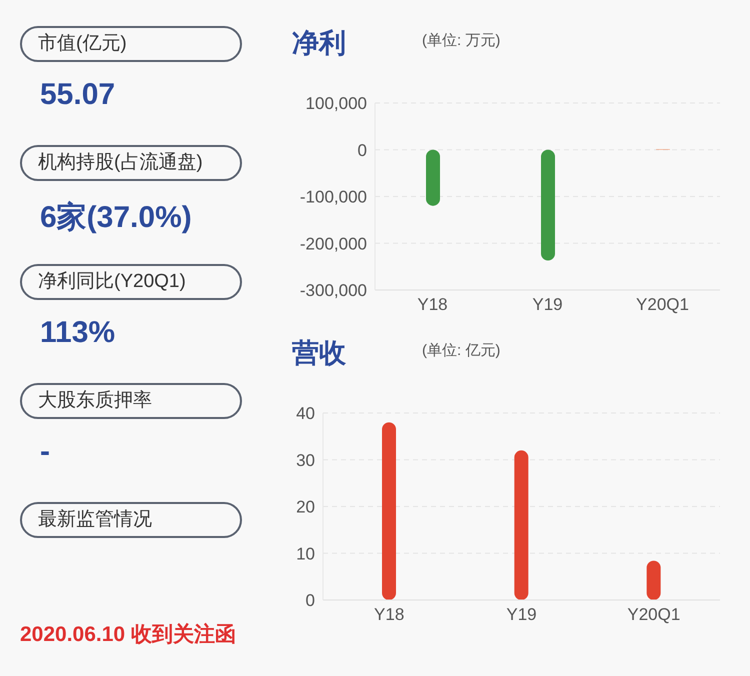 Image resolution: width=750 pixels, height=676 pixels. I want to click on y-tick-label: 10, so click(305, 554).